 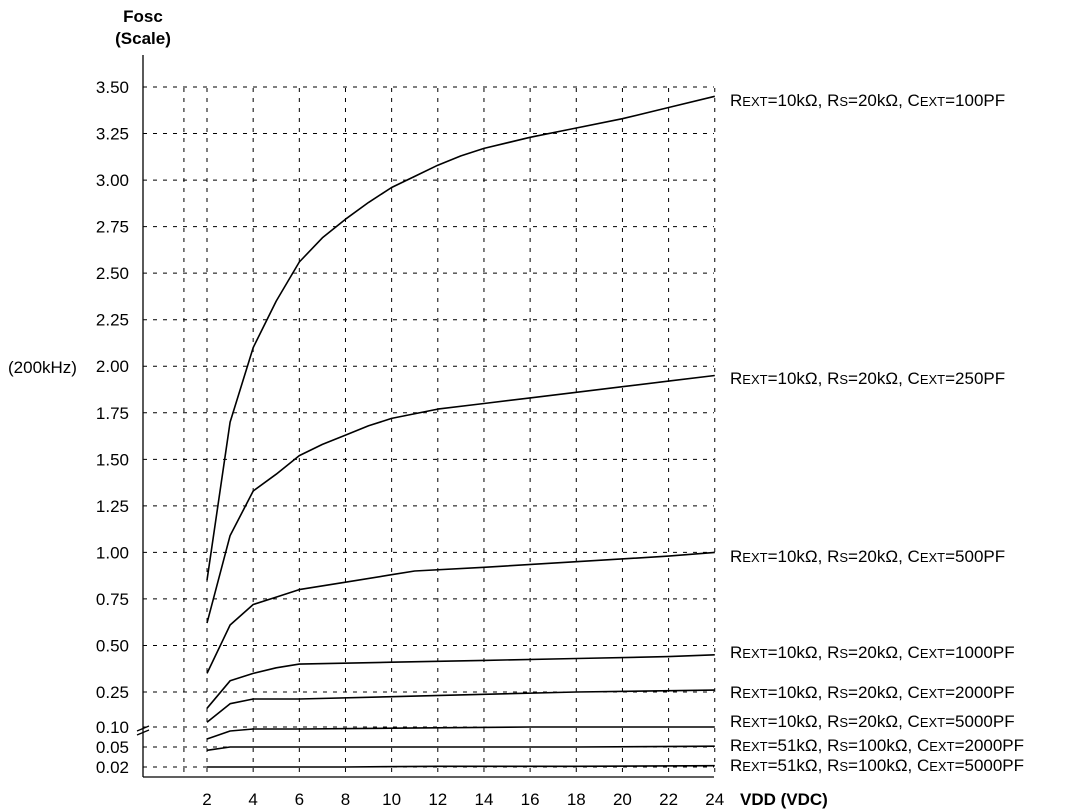 What do you see at coordinates (112, 134) in the screenshot?
I see `y-tick-label: 3.25` at bounding box center [112, 134].